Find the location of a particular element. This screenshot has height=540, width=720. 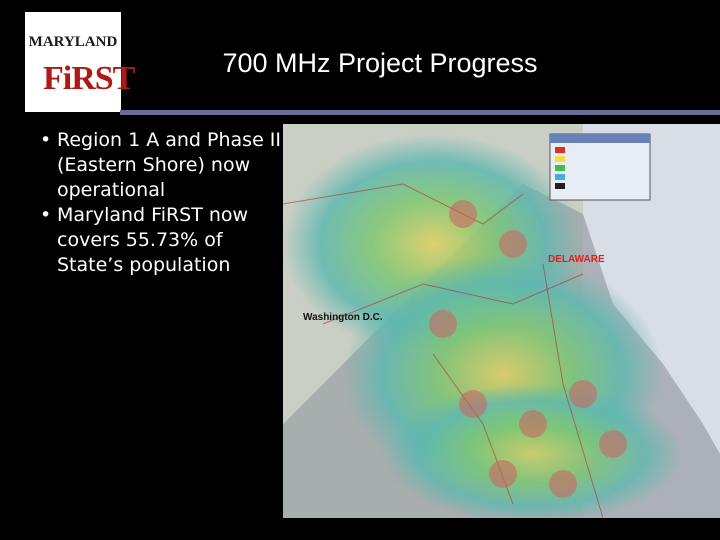

map-label: Washington D.C. is located at coordinates (343, 317).